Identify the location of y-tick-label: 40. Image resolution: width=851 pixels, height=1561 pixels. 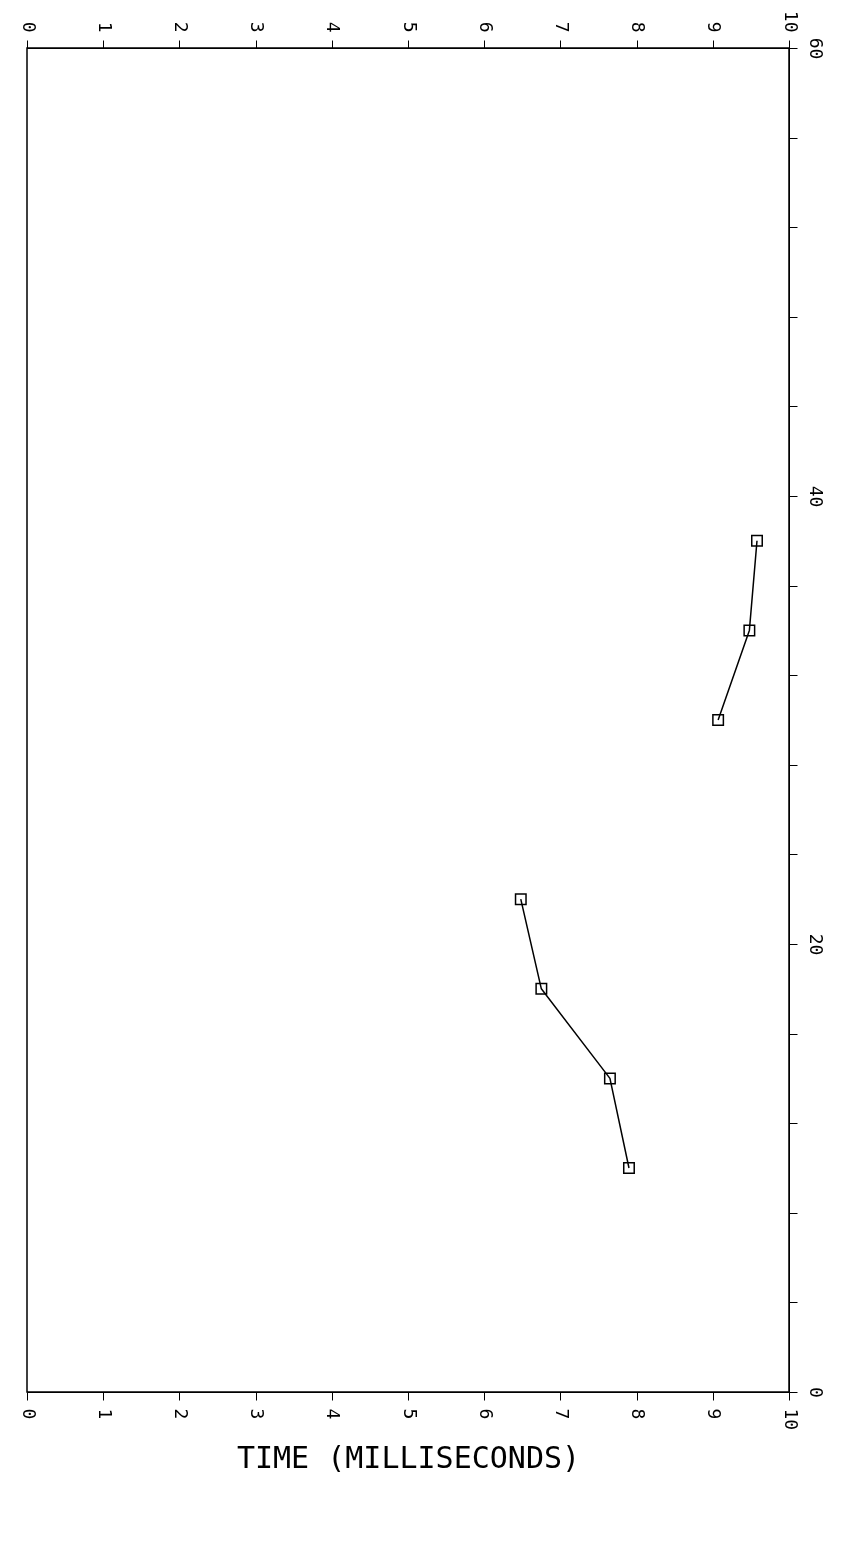
(816, 496).